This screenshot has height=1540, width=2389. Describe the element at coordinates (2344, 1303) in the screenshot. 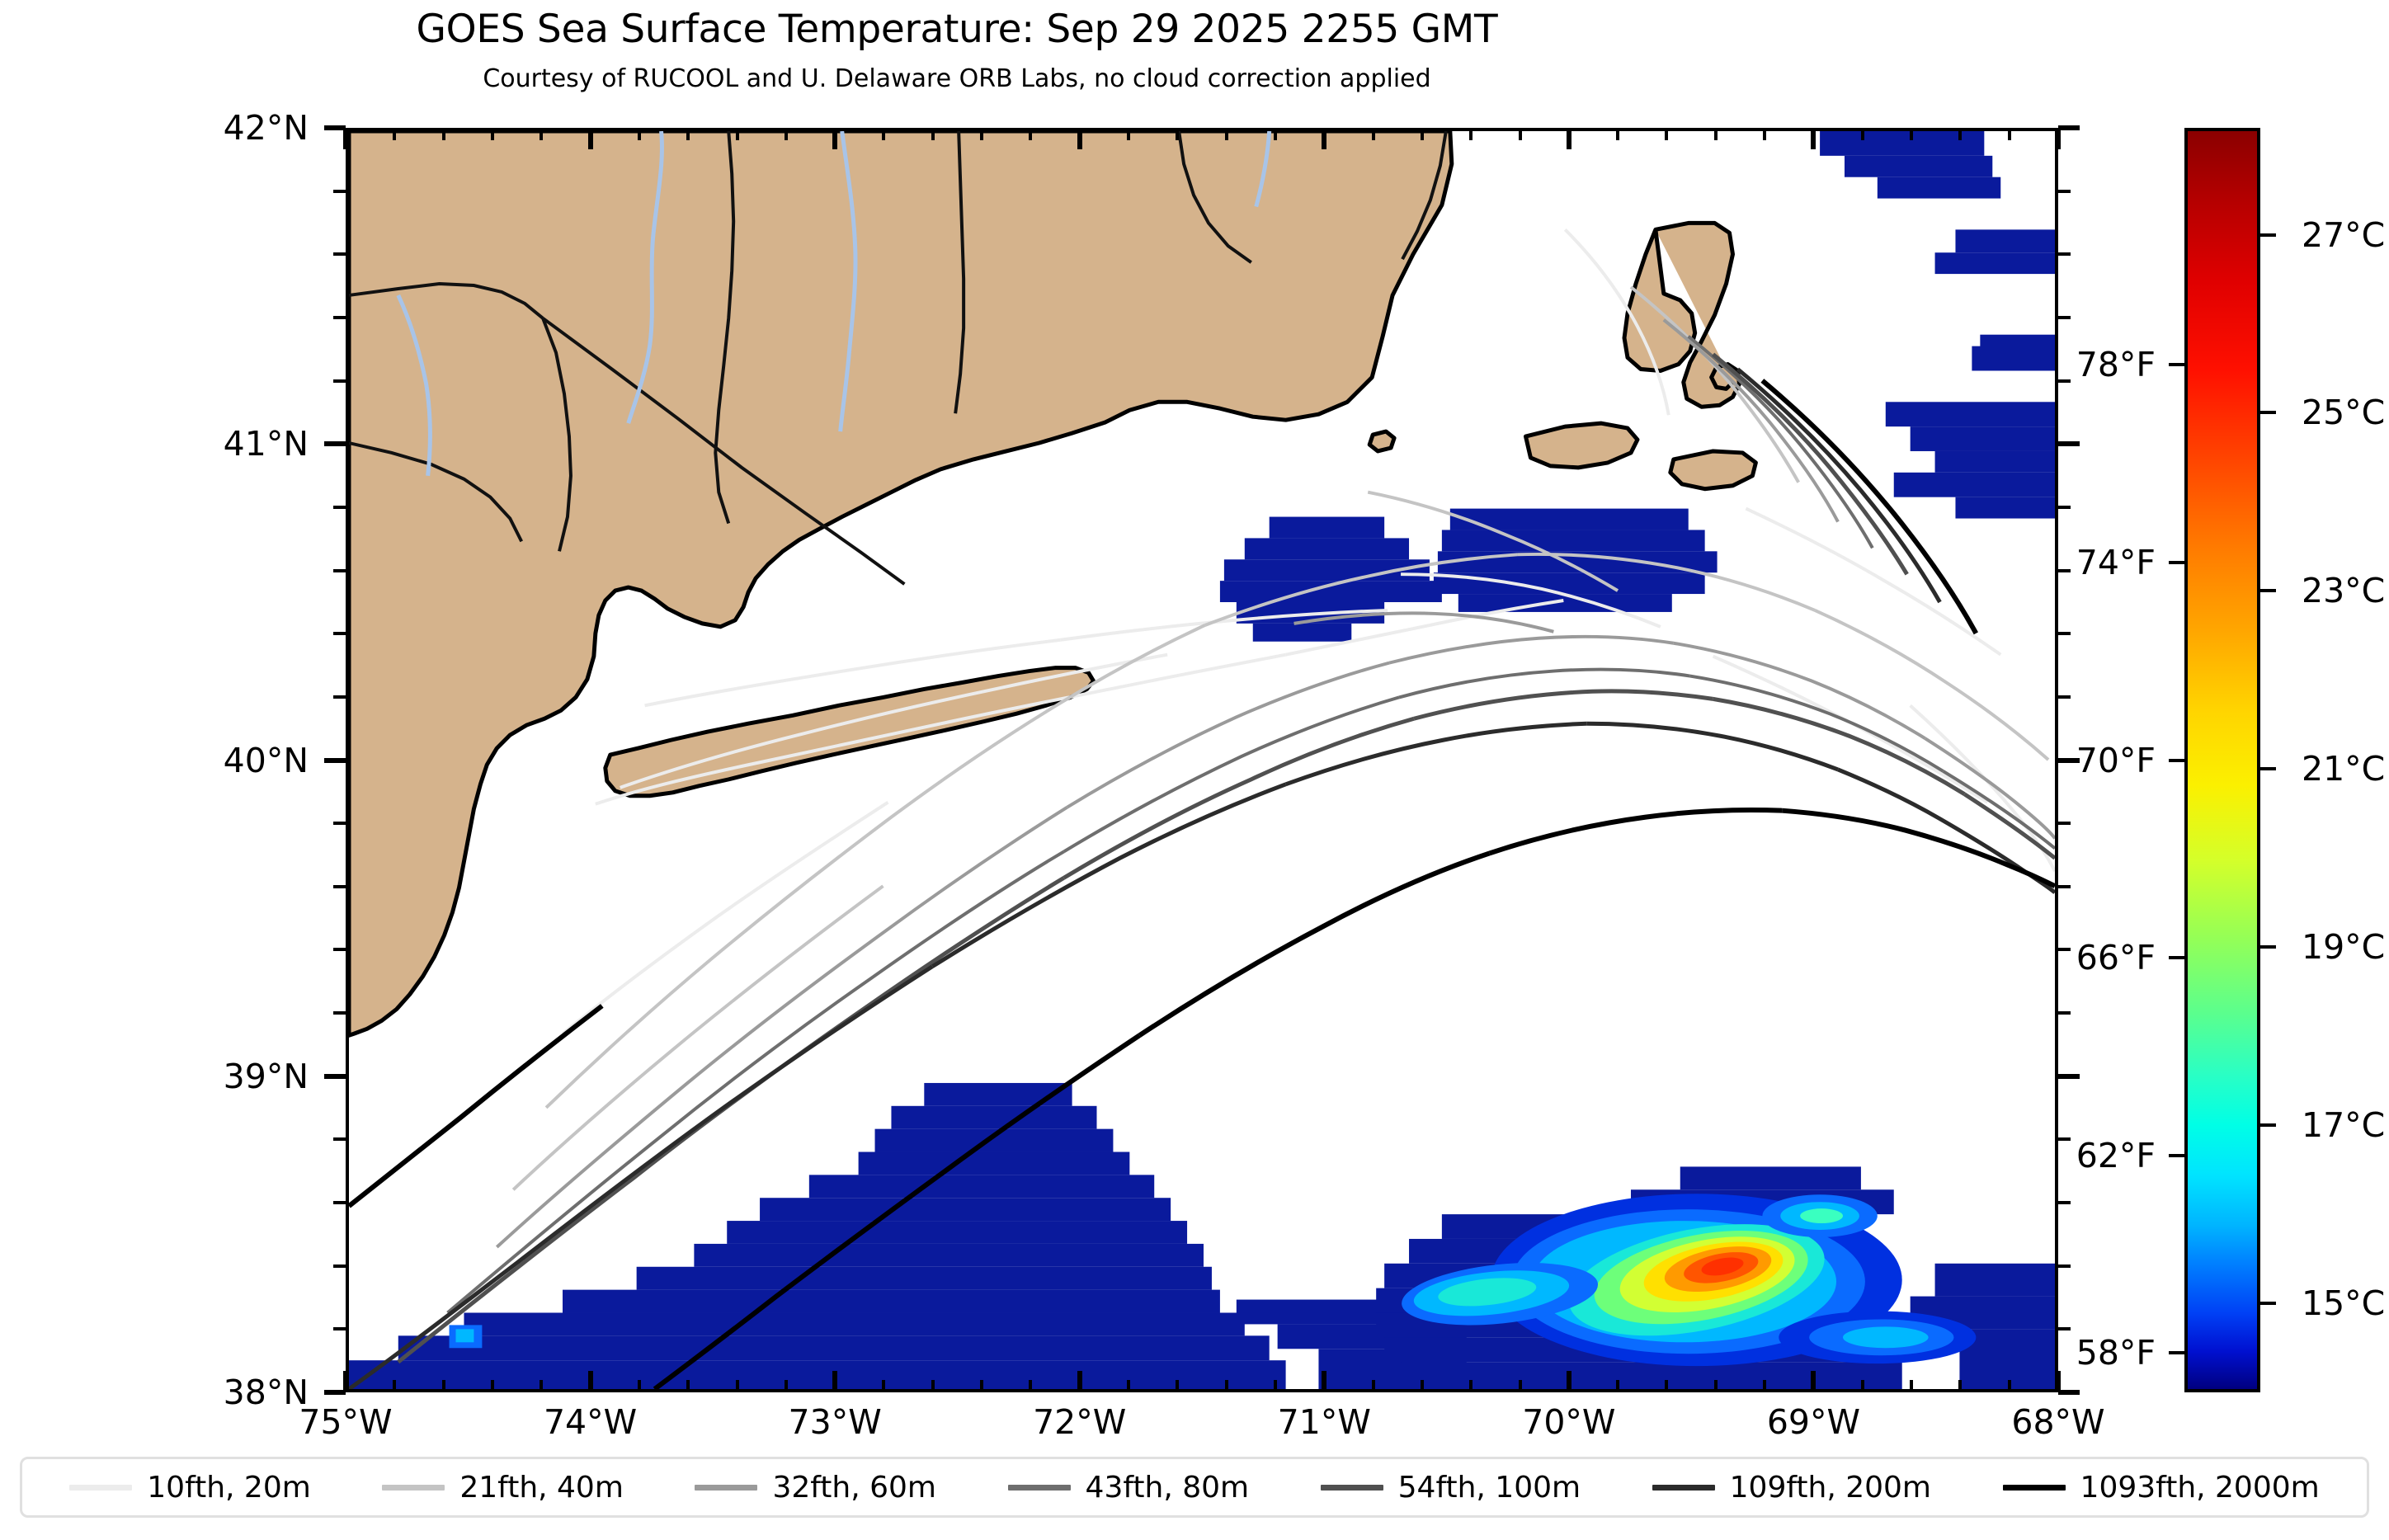

I see `colorbar-label-celsius: 15°C` at that location.